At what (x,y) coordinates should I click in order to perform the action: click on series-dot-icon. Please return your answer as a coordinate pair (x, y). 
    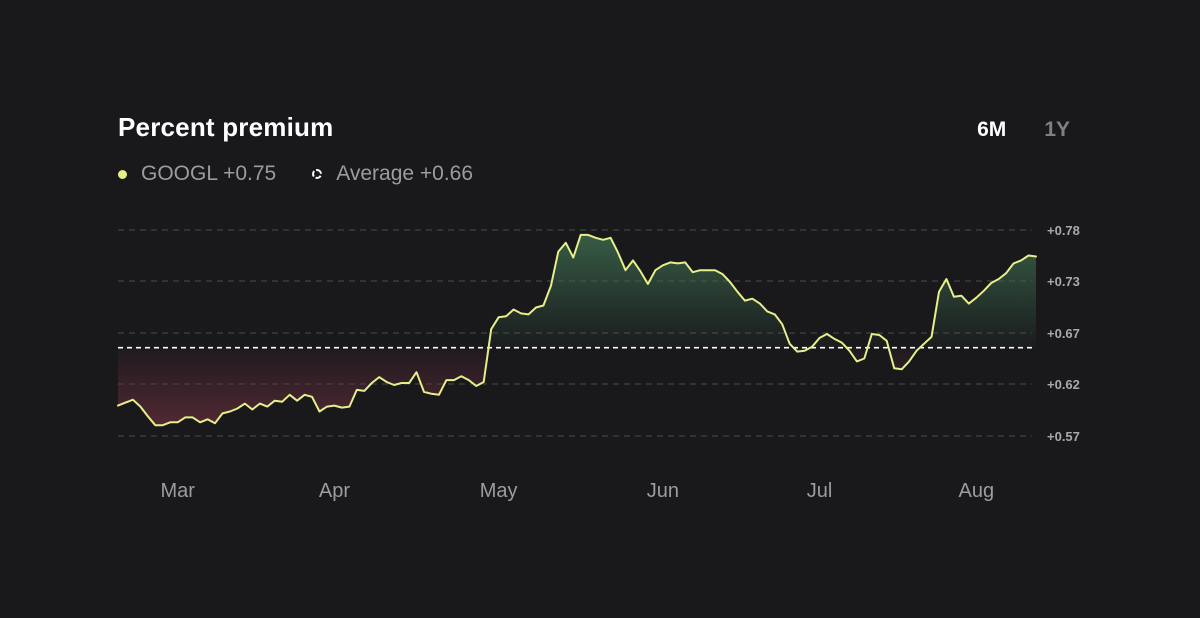
    Looking at the image, I should click on (122, 174).